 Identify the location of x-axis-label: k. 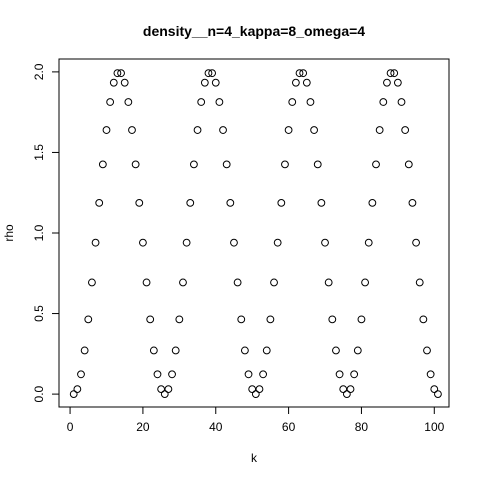
(254, 458).